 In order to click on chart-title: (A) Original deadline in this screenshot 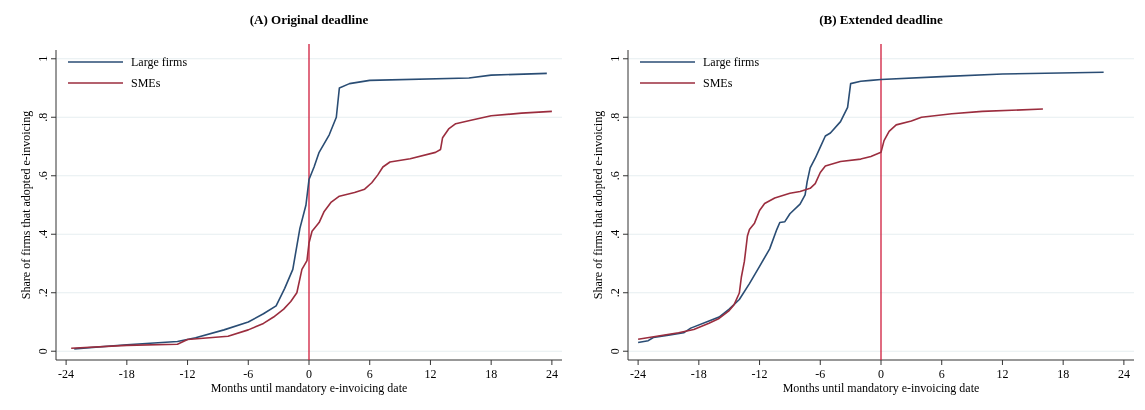, I will do `click(309, 19)`.